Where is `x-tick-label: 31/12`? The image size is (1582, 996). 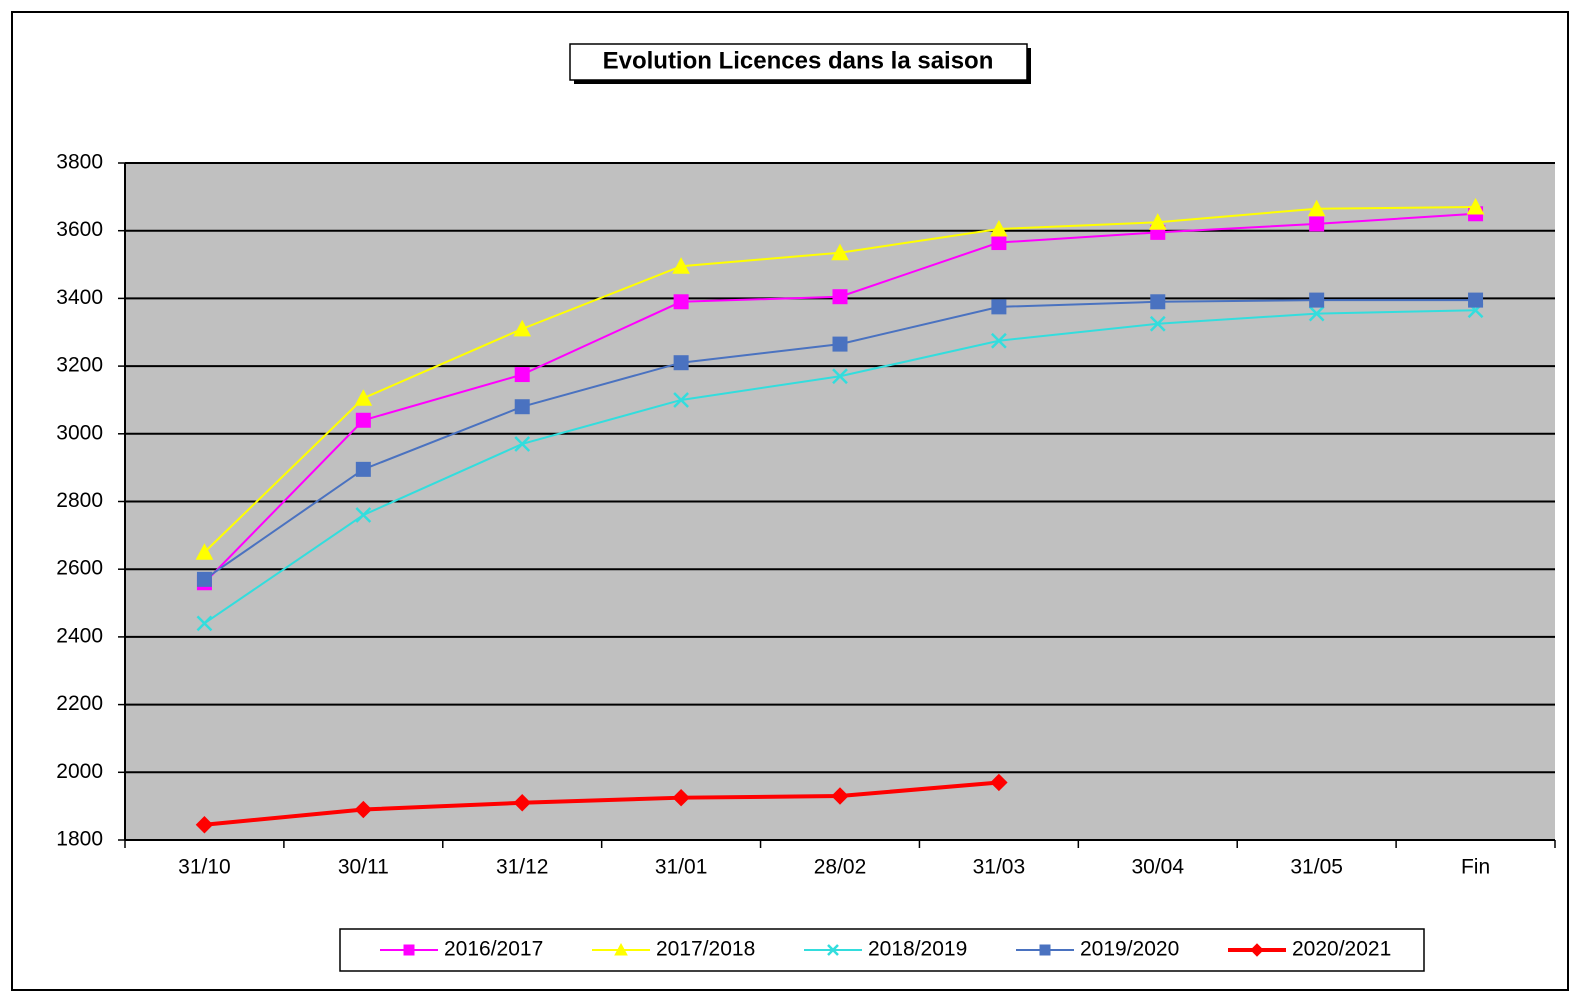 x-tick-label: 31/12 is located at coordinates (522, 867).